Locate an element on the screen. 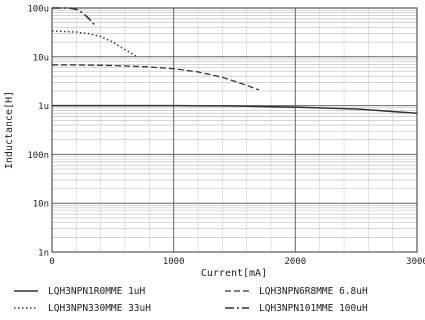 The width and height of the screenshot is (425, 320). legend-label: LQH3NPN330MME 33uH is located at coordinates (99, 308).